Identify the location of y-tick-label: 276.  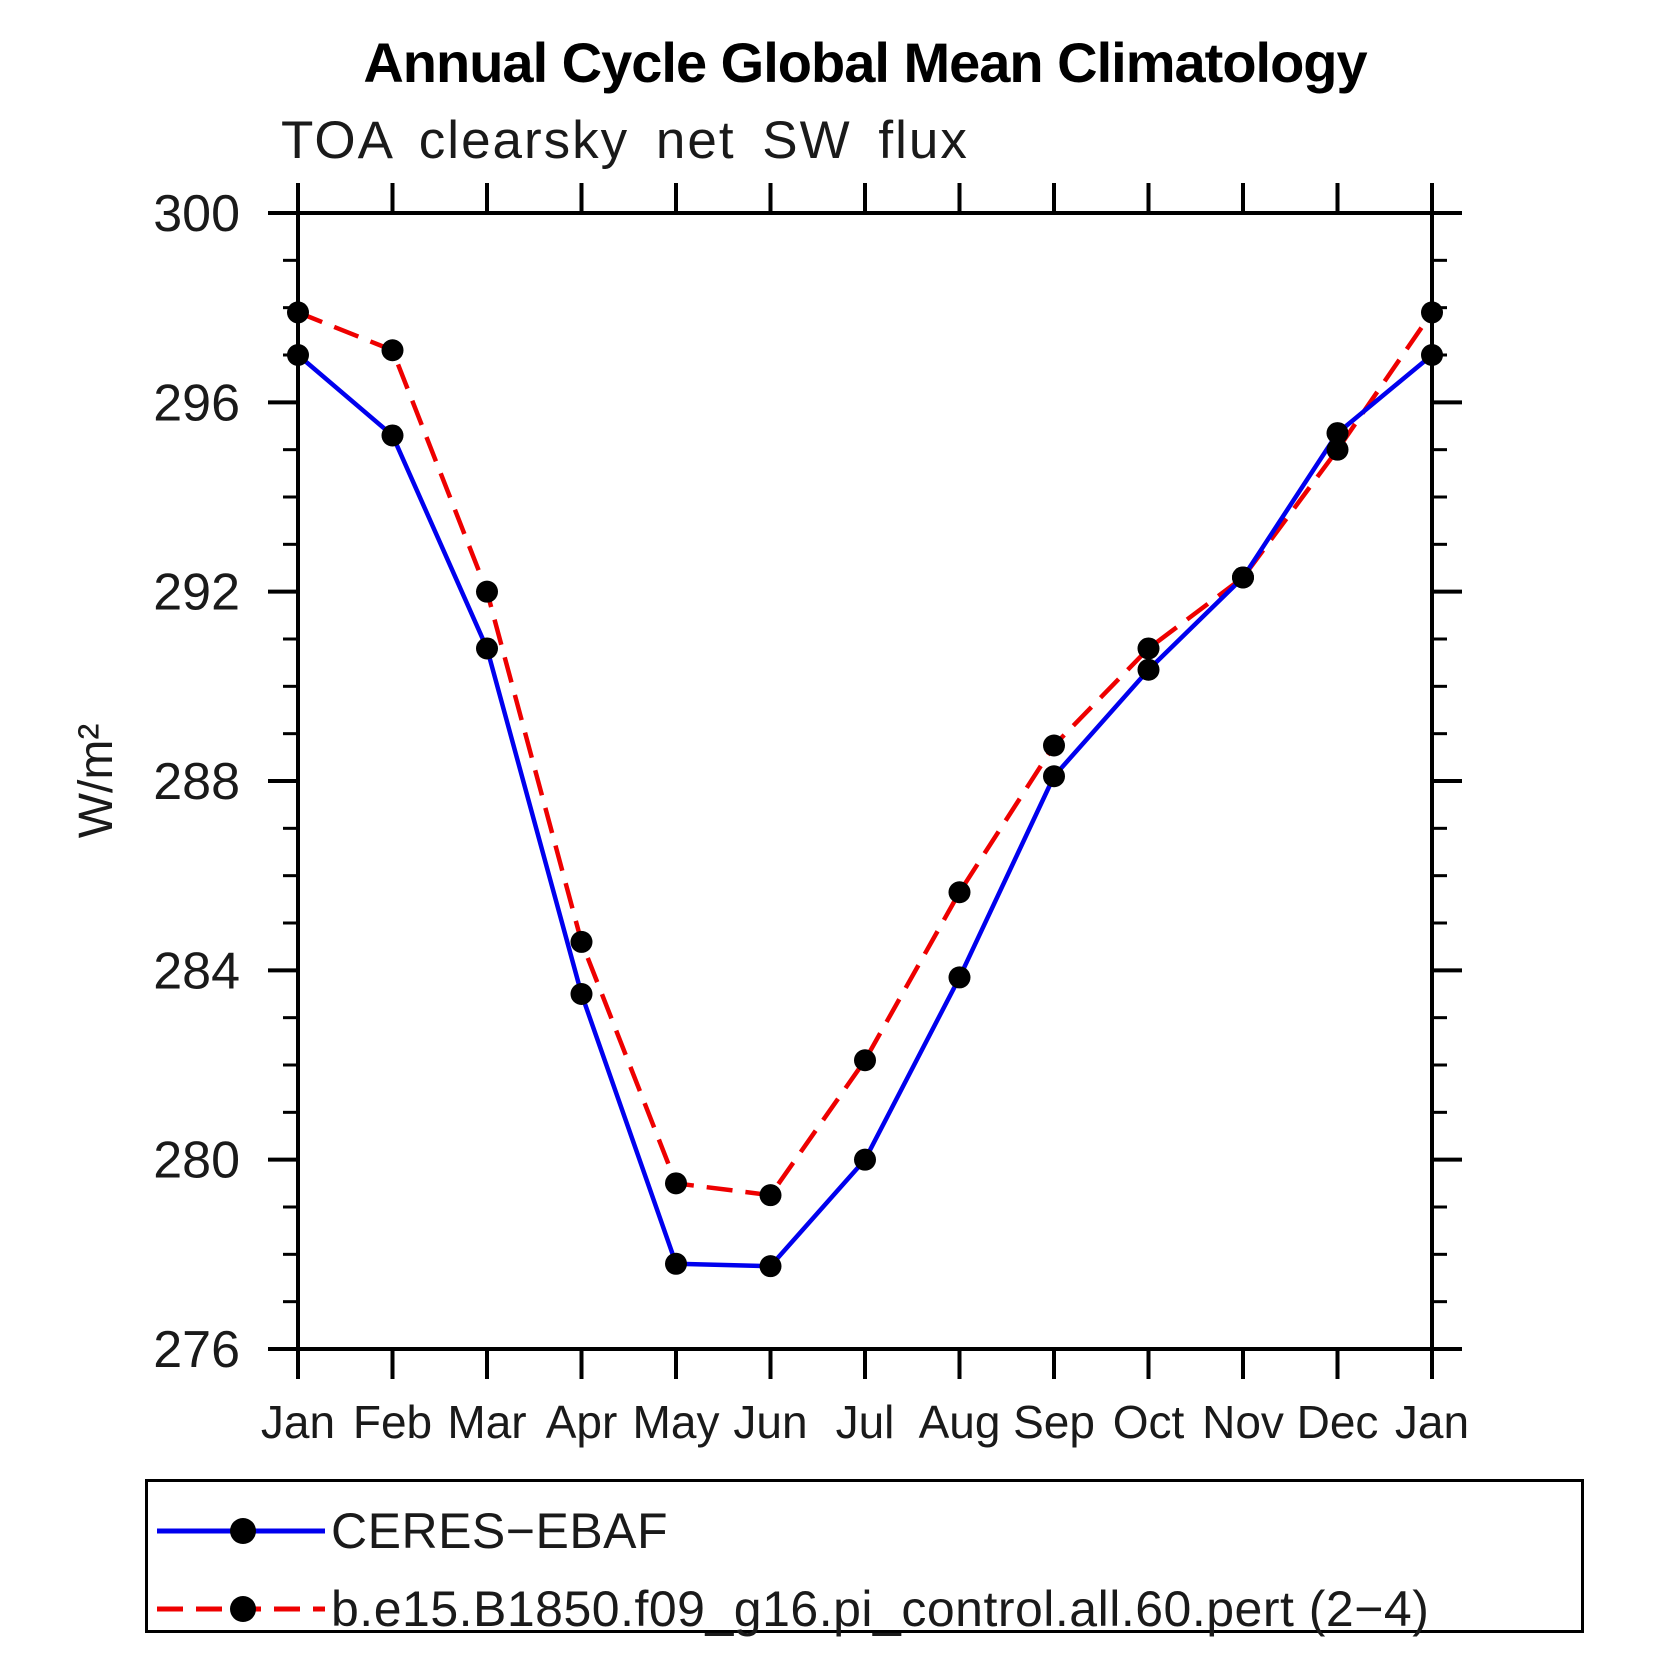
(196, 1350).